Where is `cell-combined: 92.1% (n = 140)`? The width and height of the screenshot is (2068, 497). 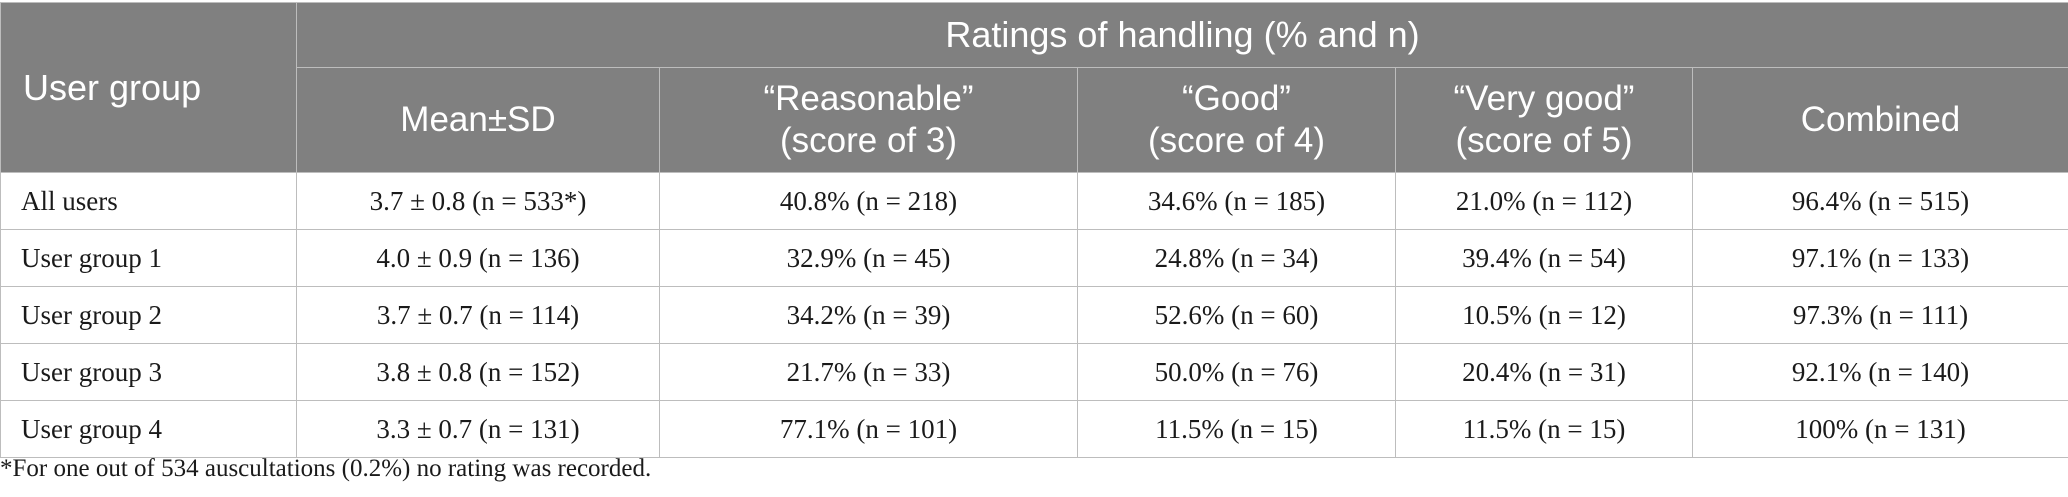
cell-combined: 92.1% (n = 140) is located at coordinates (1879, 372).